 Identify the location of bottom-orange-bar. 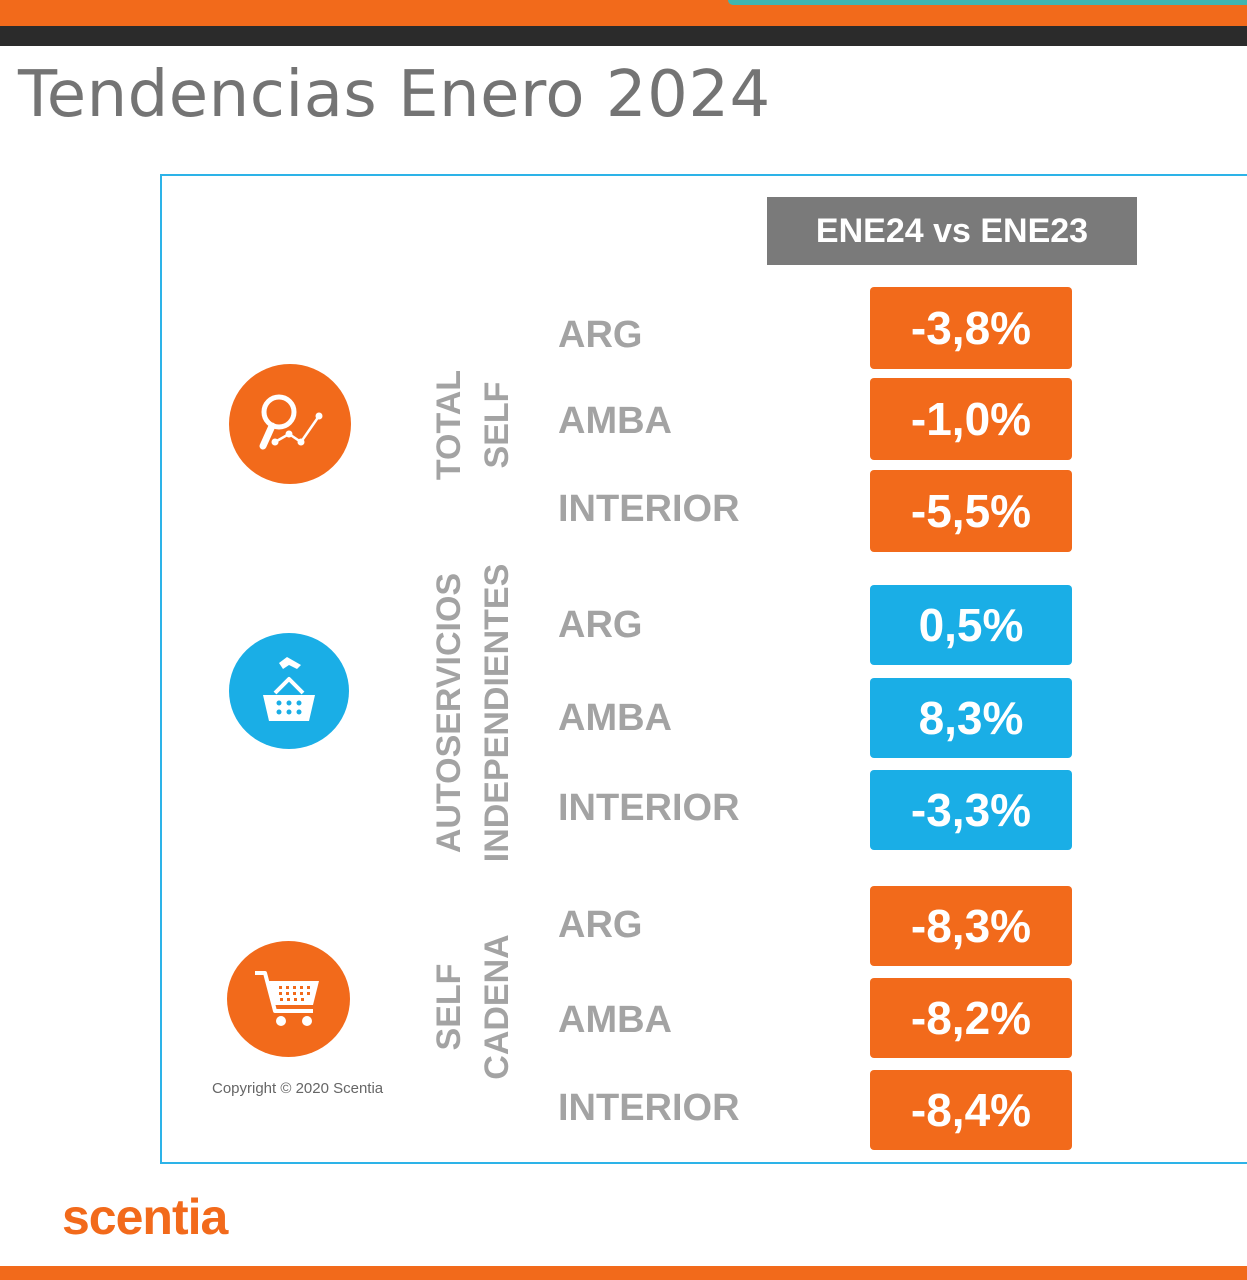
(623, 1273).